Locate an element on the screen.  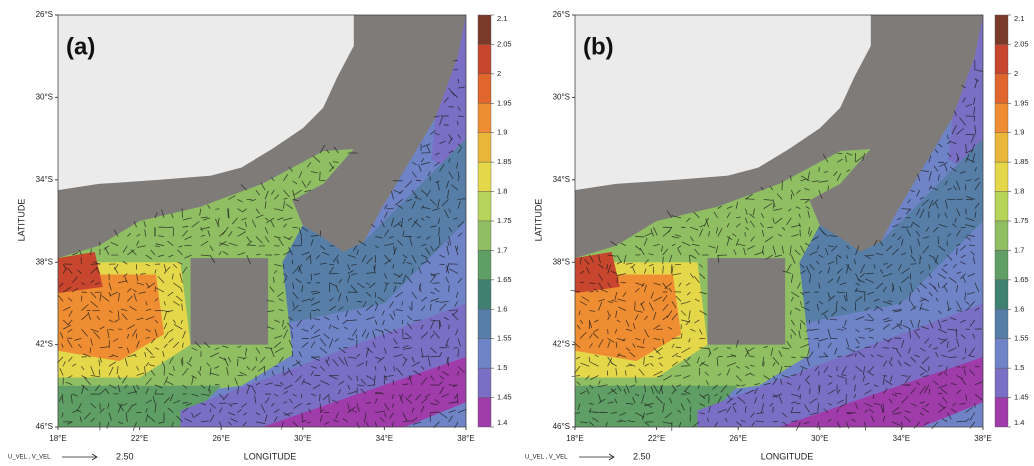
x-axis-label: LONGITUDE is located at coordinates (270, 456).